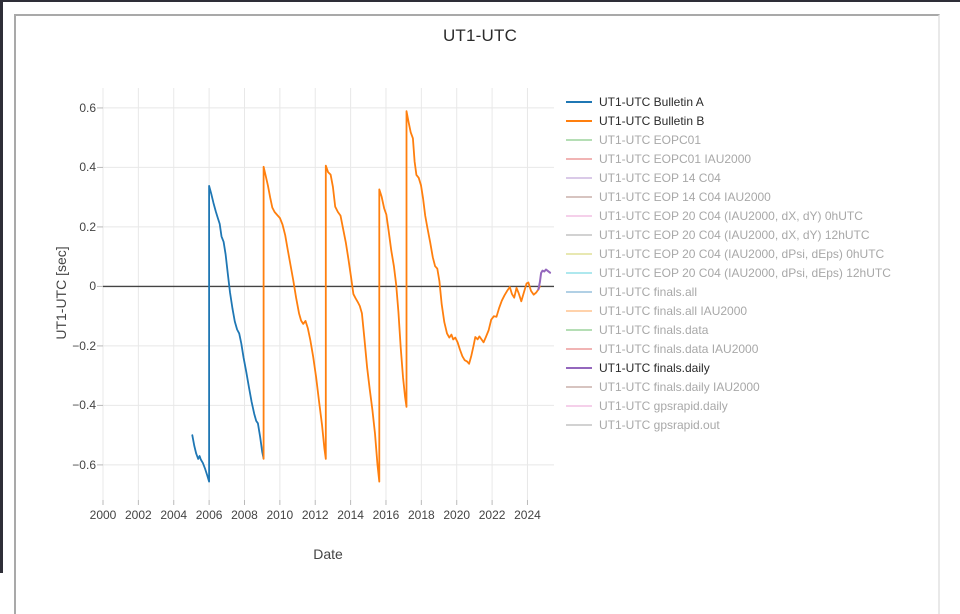 Image resolution: width=960 pixels, height=614 pixels. Describe the element at coordinates (648, 291) in the screenshot. I see `legend-label: UT1-UTC finals.all` at that location.